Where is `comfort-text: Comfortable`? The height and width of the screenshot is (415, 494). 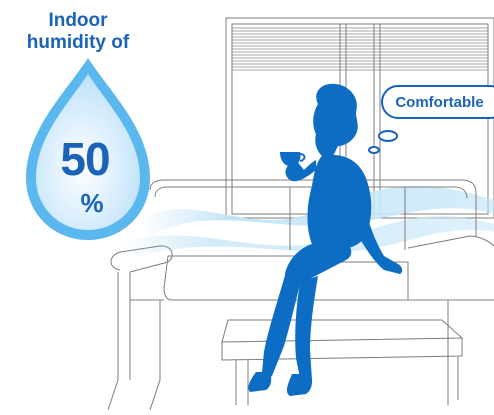
comfort-text: Comfortable is located at coordinates (439, 102).